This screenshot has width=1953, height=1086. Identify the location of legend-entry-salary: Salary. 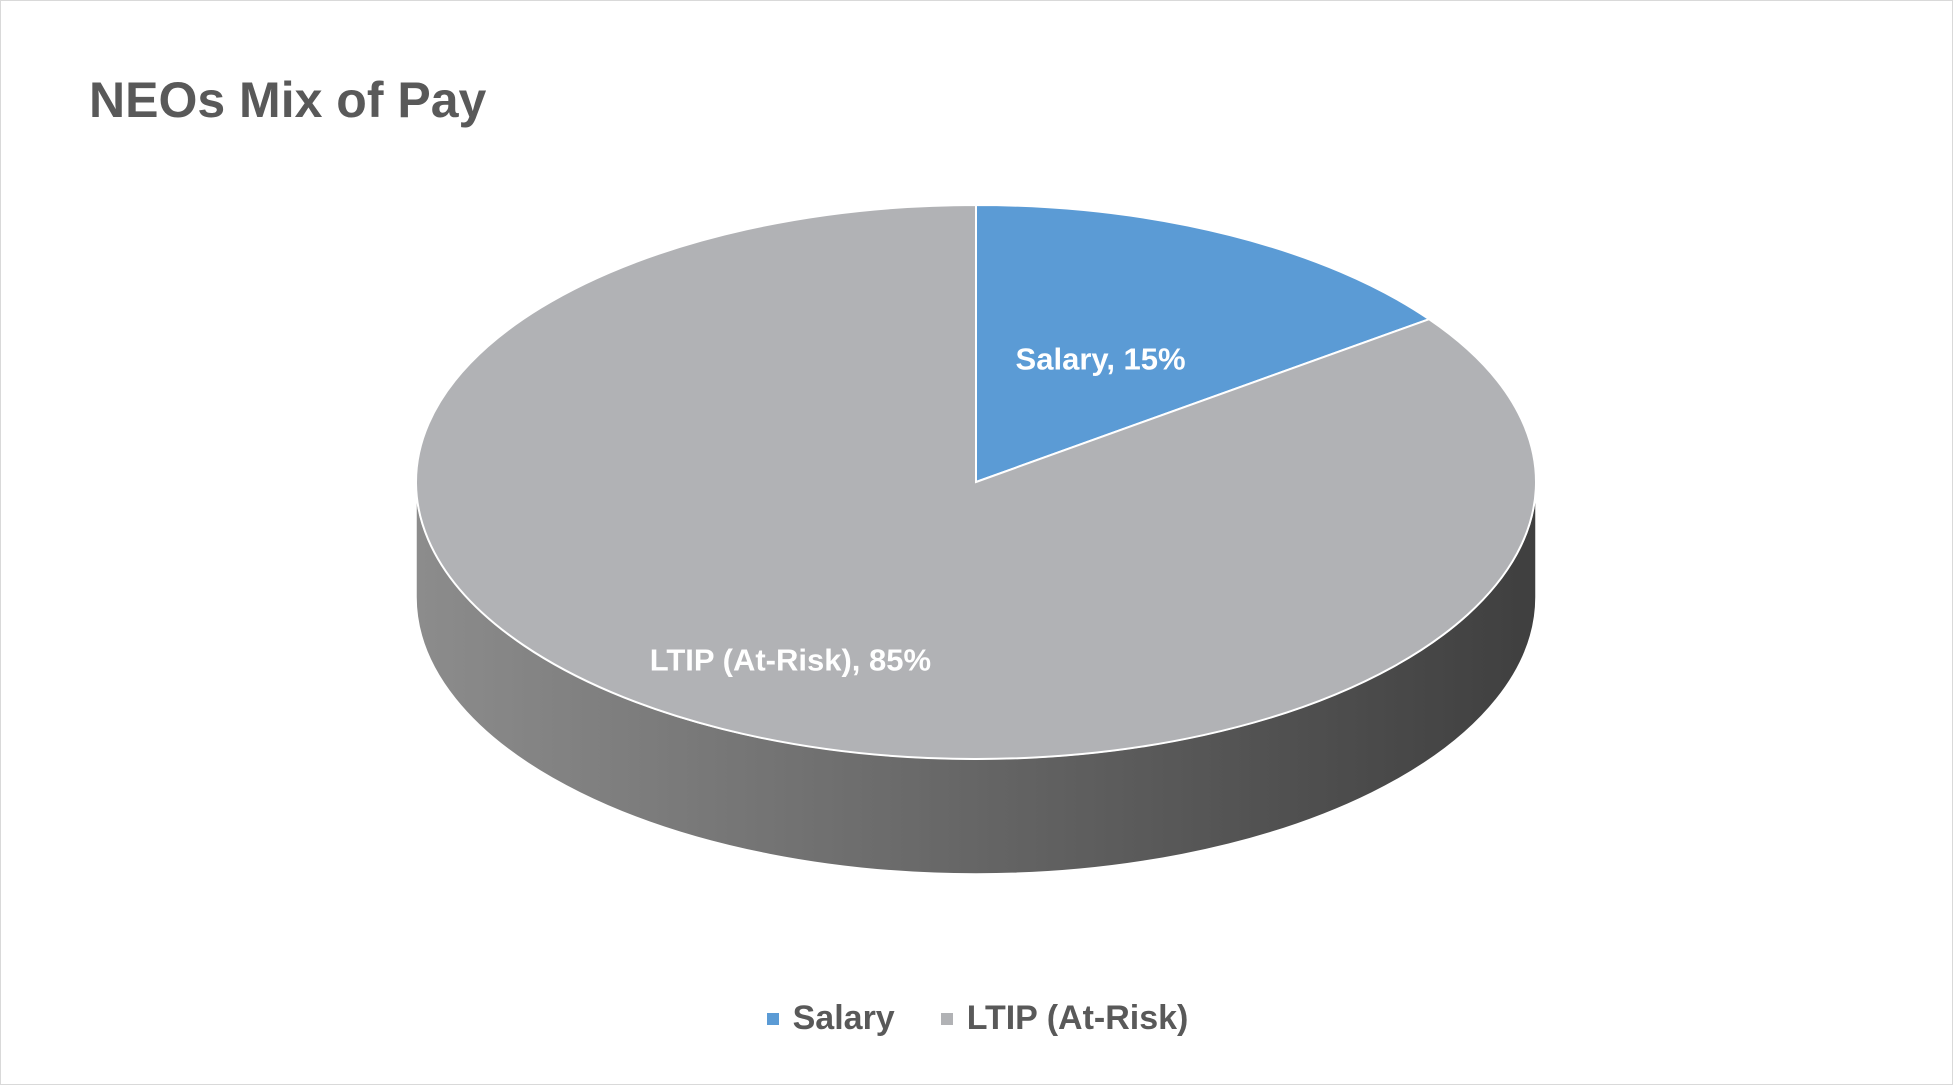
(830, 1018).